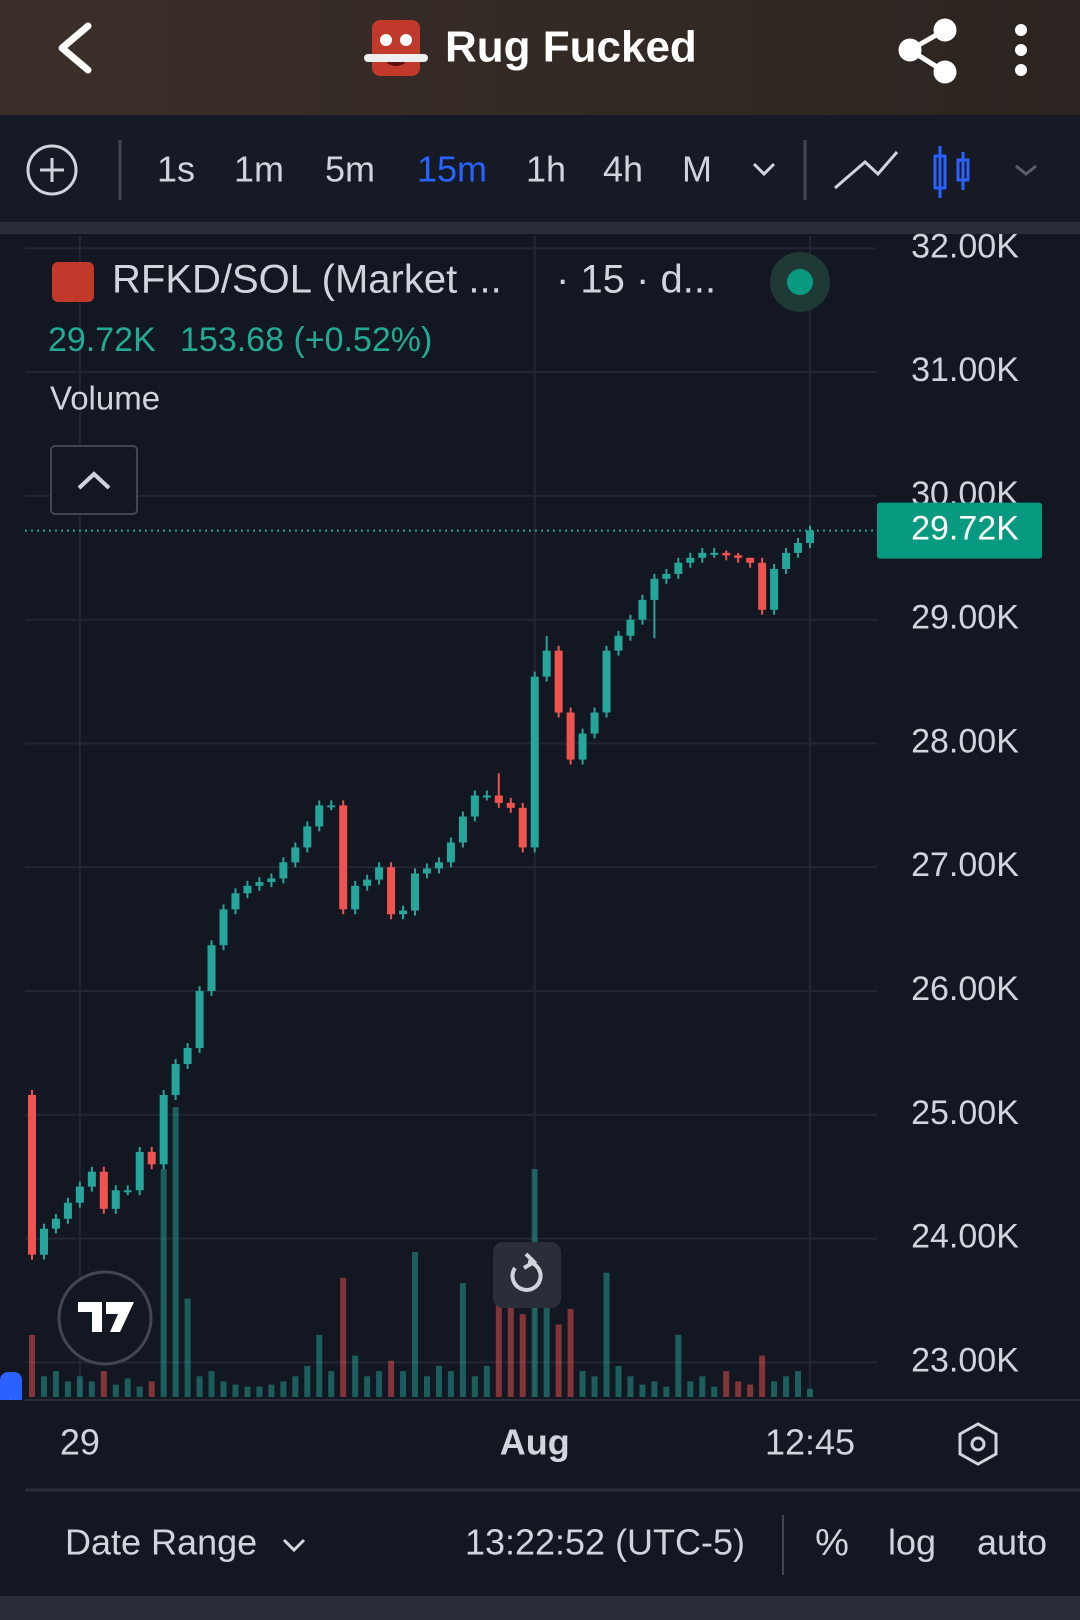 This screenshot has width=1080, height=1620. What do you see at coordinates (623, 169) in the screenshot?
I see `timeframe-button: 4h` at bounding box center [623, 169].